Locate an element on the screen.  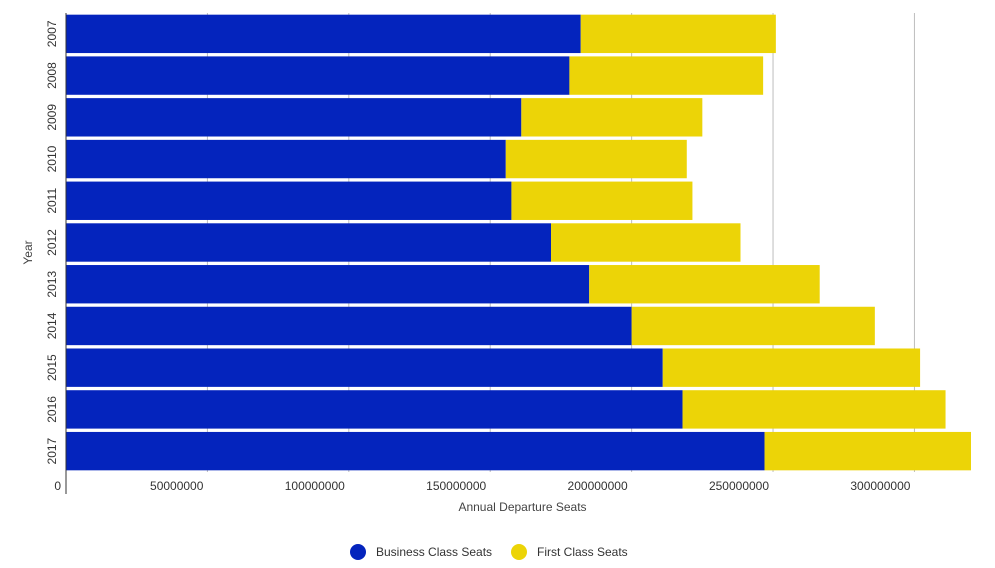
x-tick-label: 100000000 is located at coordinates (315, 486).